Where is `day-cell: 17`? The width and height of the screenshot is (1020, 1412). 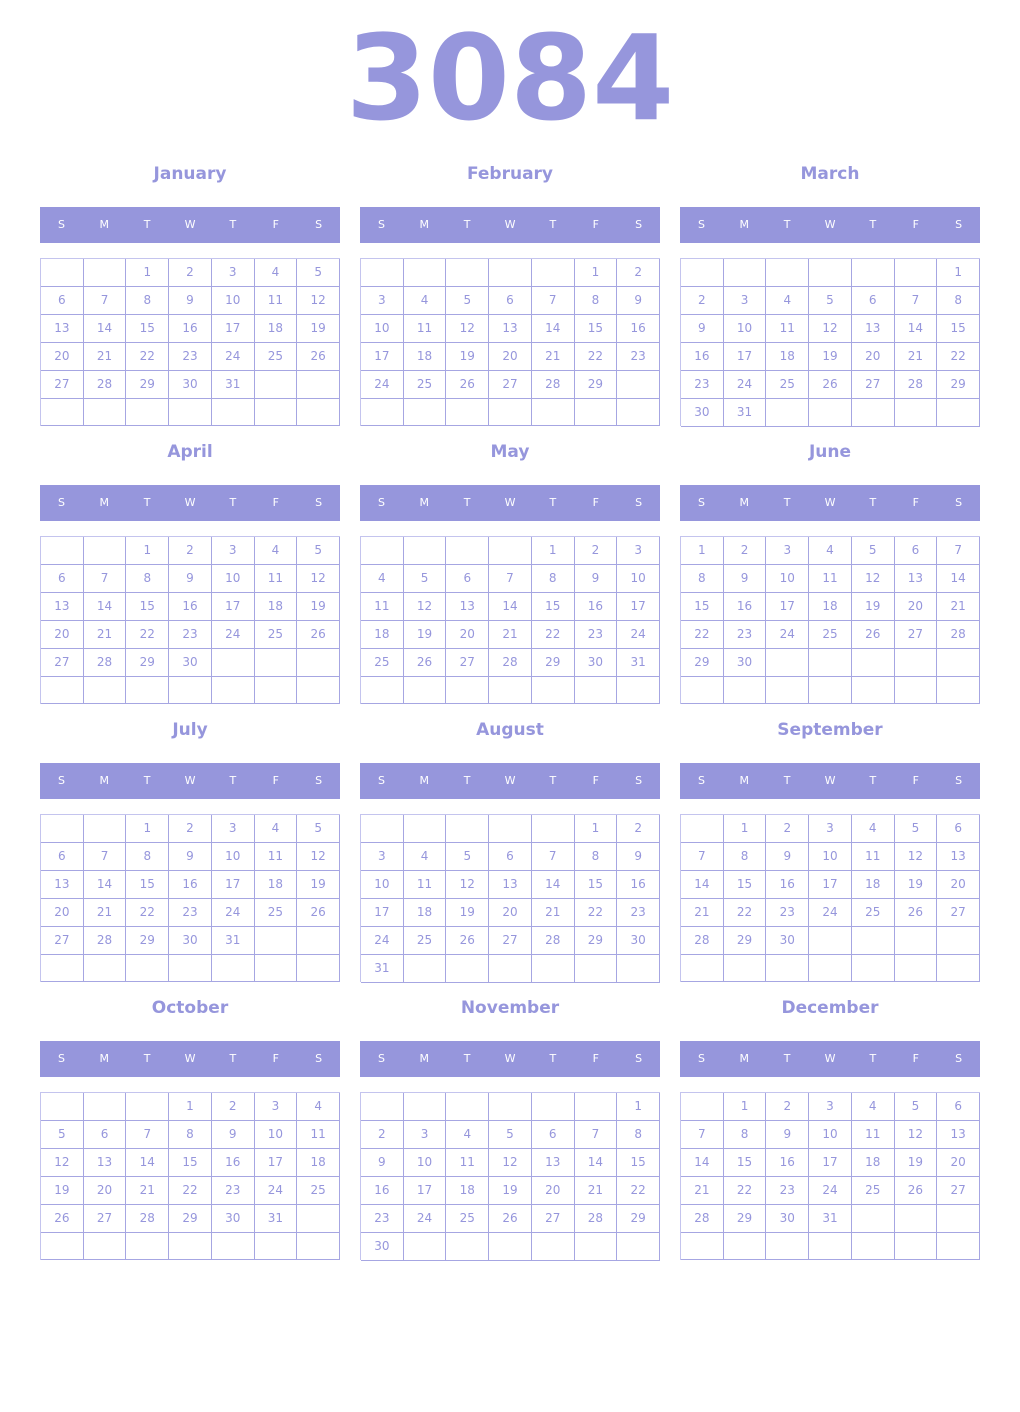 day-cell: 17 is located at coordinates (425, 1191).